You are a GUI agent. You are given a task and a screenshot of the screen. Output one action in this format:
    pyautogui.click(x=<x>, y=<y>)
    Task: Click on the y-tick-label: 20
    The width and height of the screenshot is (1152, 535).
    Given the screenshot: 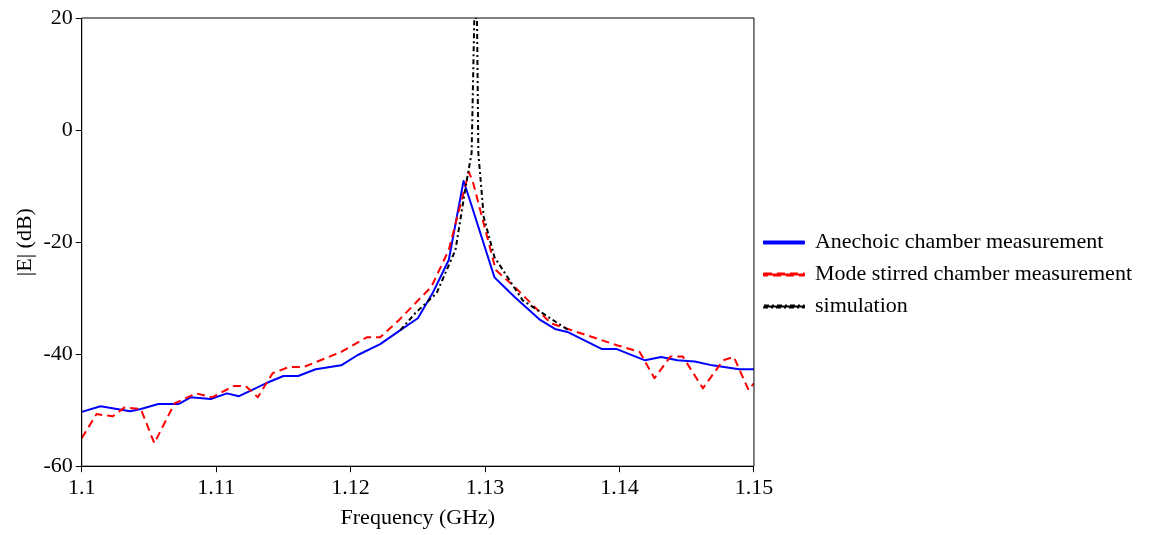 What is the action you would take?
    pyautogui.click(x=61, y=16)
    